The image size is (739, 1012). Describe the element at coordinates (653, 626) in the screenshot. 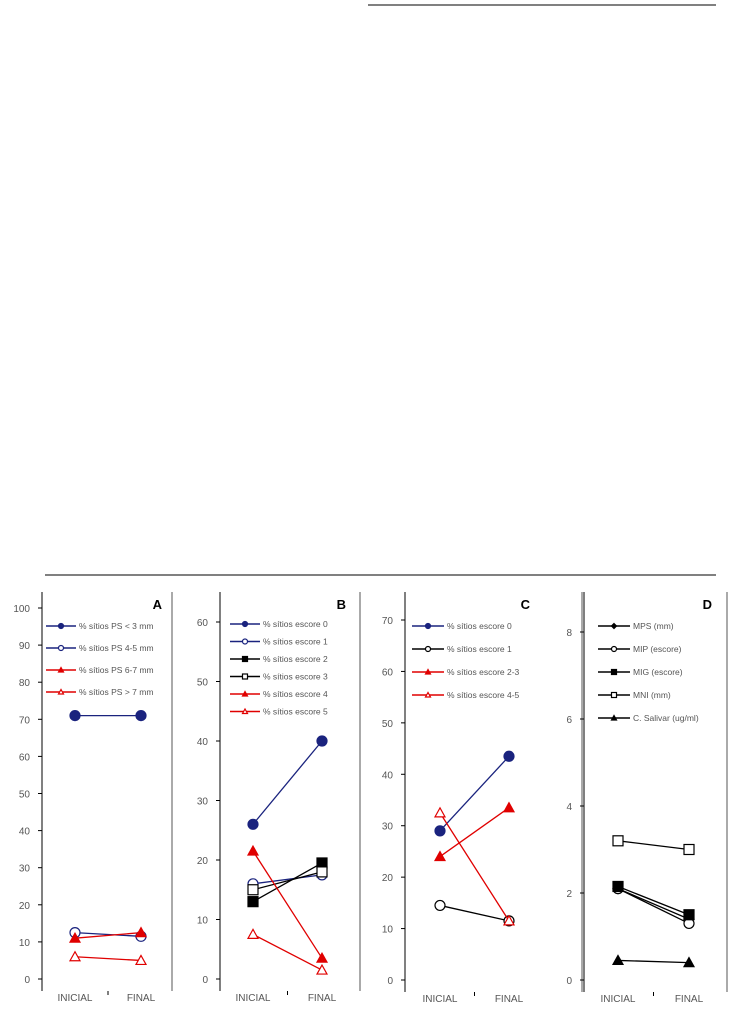

I see `legend-label: MPS (mm)` at that location.